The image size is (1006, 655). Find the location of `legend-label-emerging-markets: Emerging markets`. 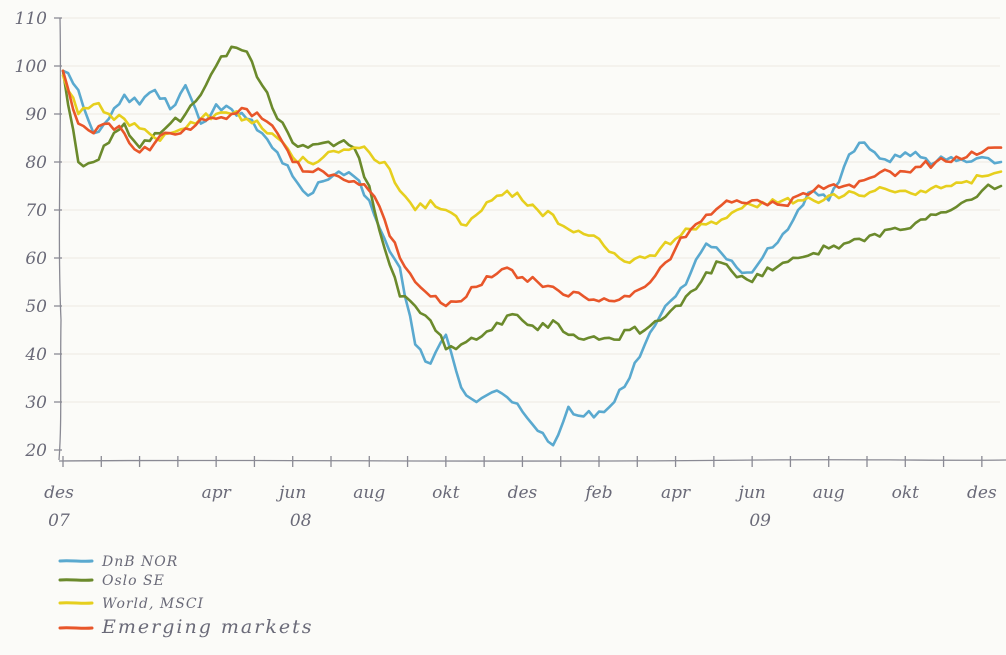

legend-label-emerging-markets: Emerging markets is located at coordinates (207, 627).